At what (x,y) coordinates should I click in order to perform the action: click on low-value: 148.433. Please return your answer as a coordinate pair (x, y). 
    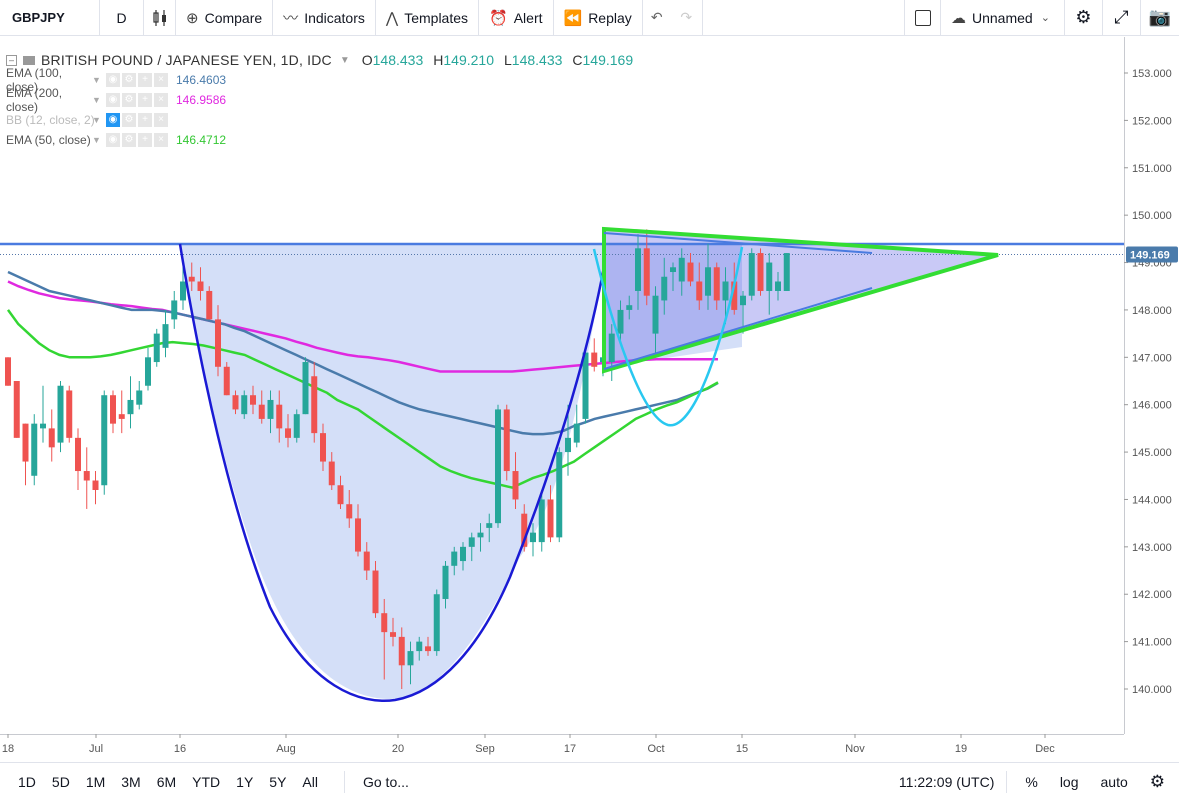
    Looking at the image, I should click on (537, 60).